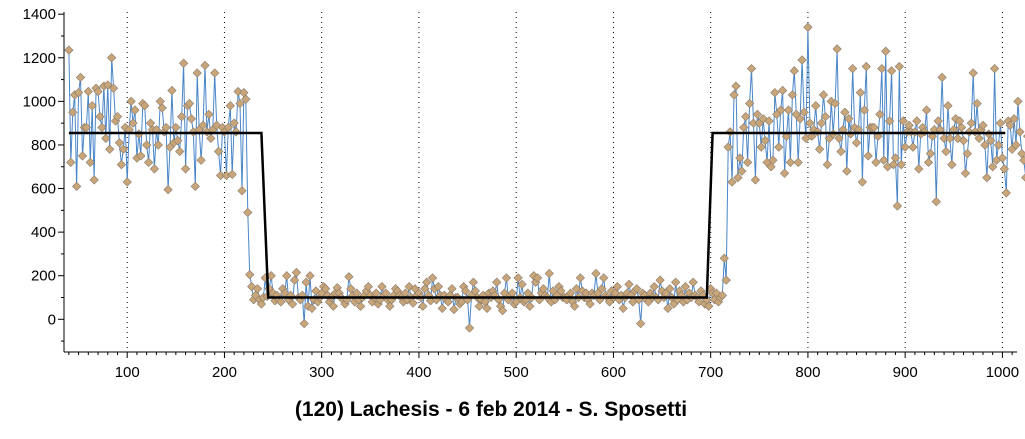 This screenshot has height=439, width=1025. Describe the element at coordinates (1002, 372) in the screenshot. I see `x-tick-label: 1000` at that location.